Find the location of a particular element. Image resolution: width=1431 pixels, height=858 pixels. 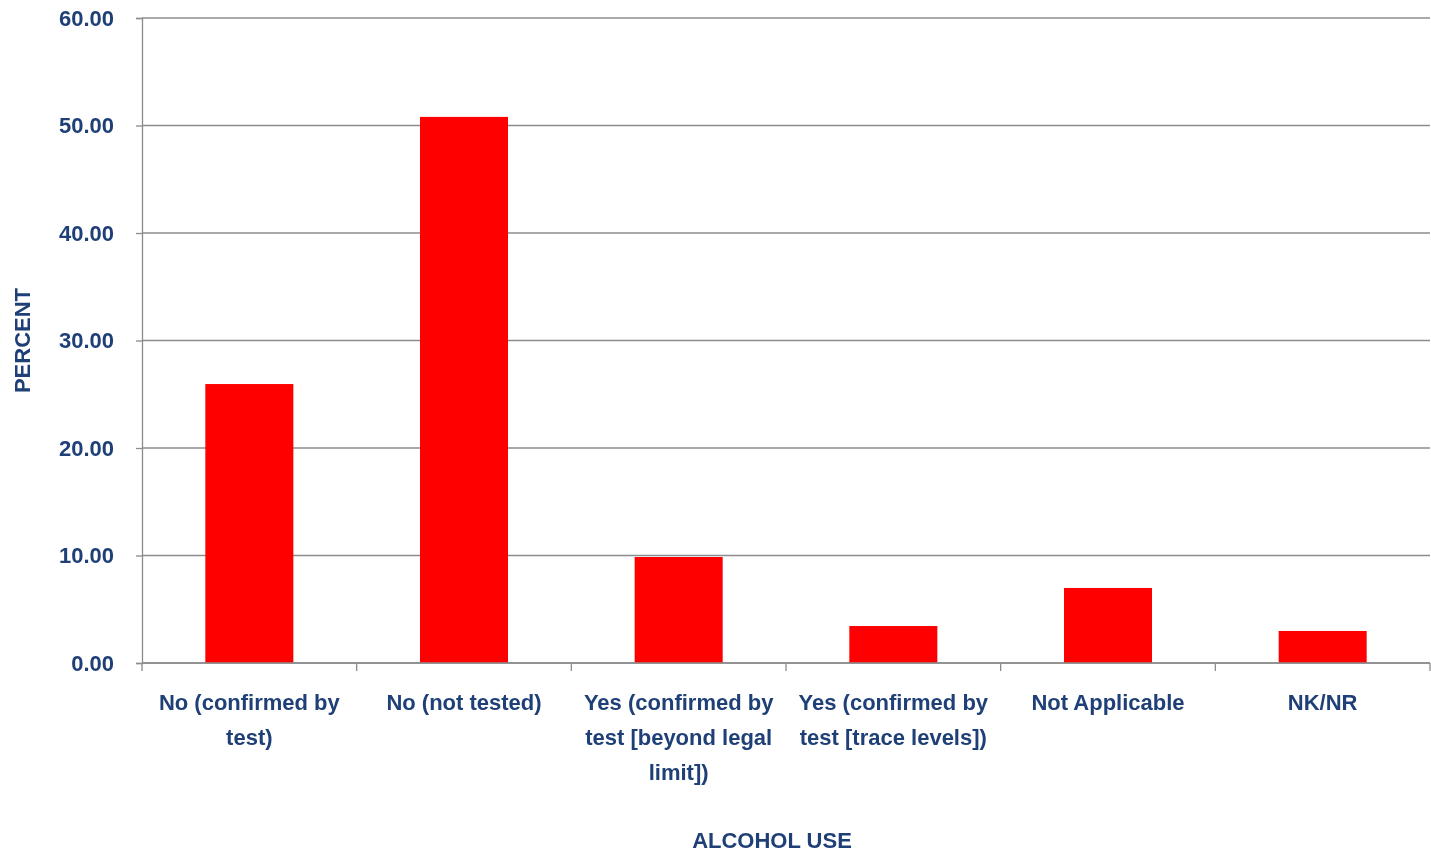

y-tick-label: 20.00 is located at coordinates (86, 448).